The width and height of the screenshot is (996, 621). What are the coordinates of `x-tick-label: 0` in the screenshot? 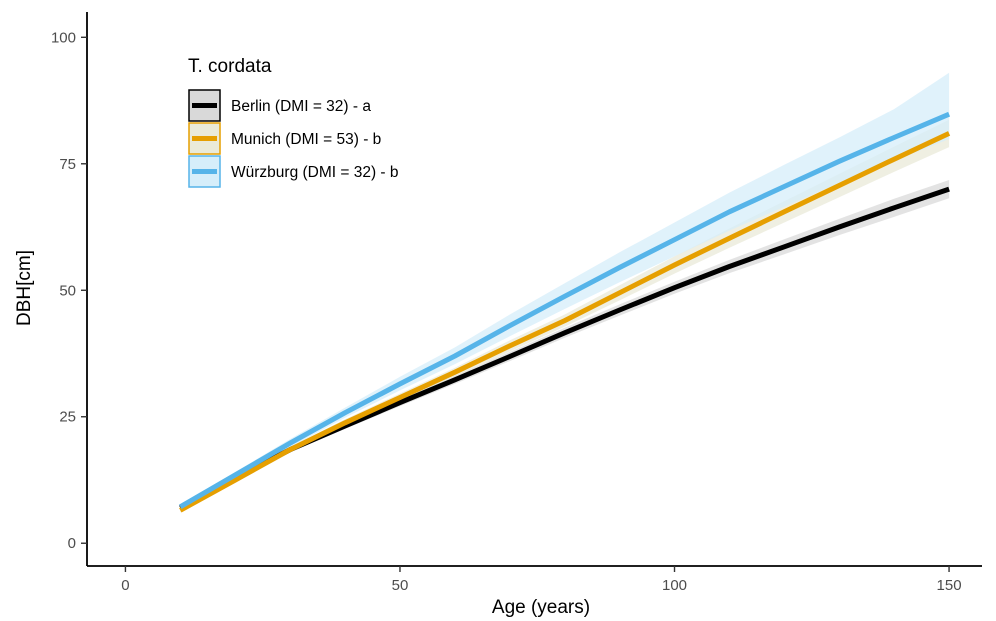 It's located at (125, 585).